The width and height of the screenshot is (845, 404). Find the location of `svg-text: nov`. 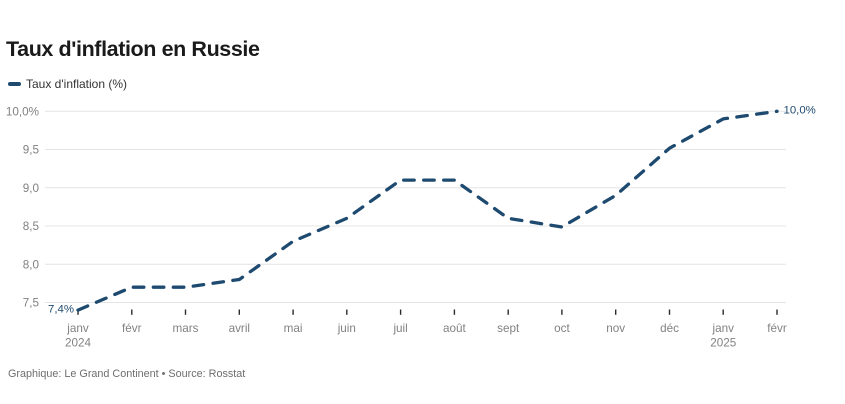

svg-text: nov is located at coordinates (615, 328).